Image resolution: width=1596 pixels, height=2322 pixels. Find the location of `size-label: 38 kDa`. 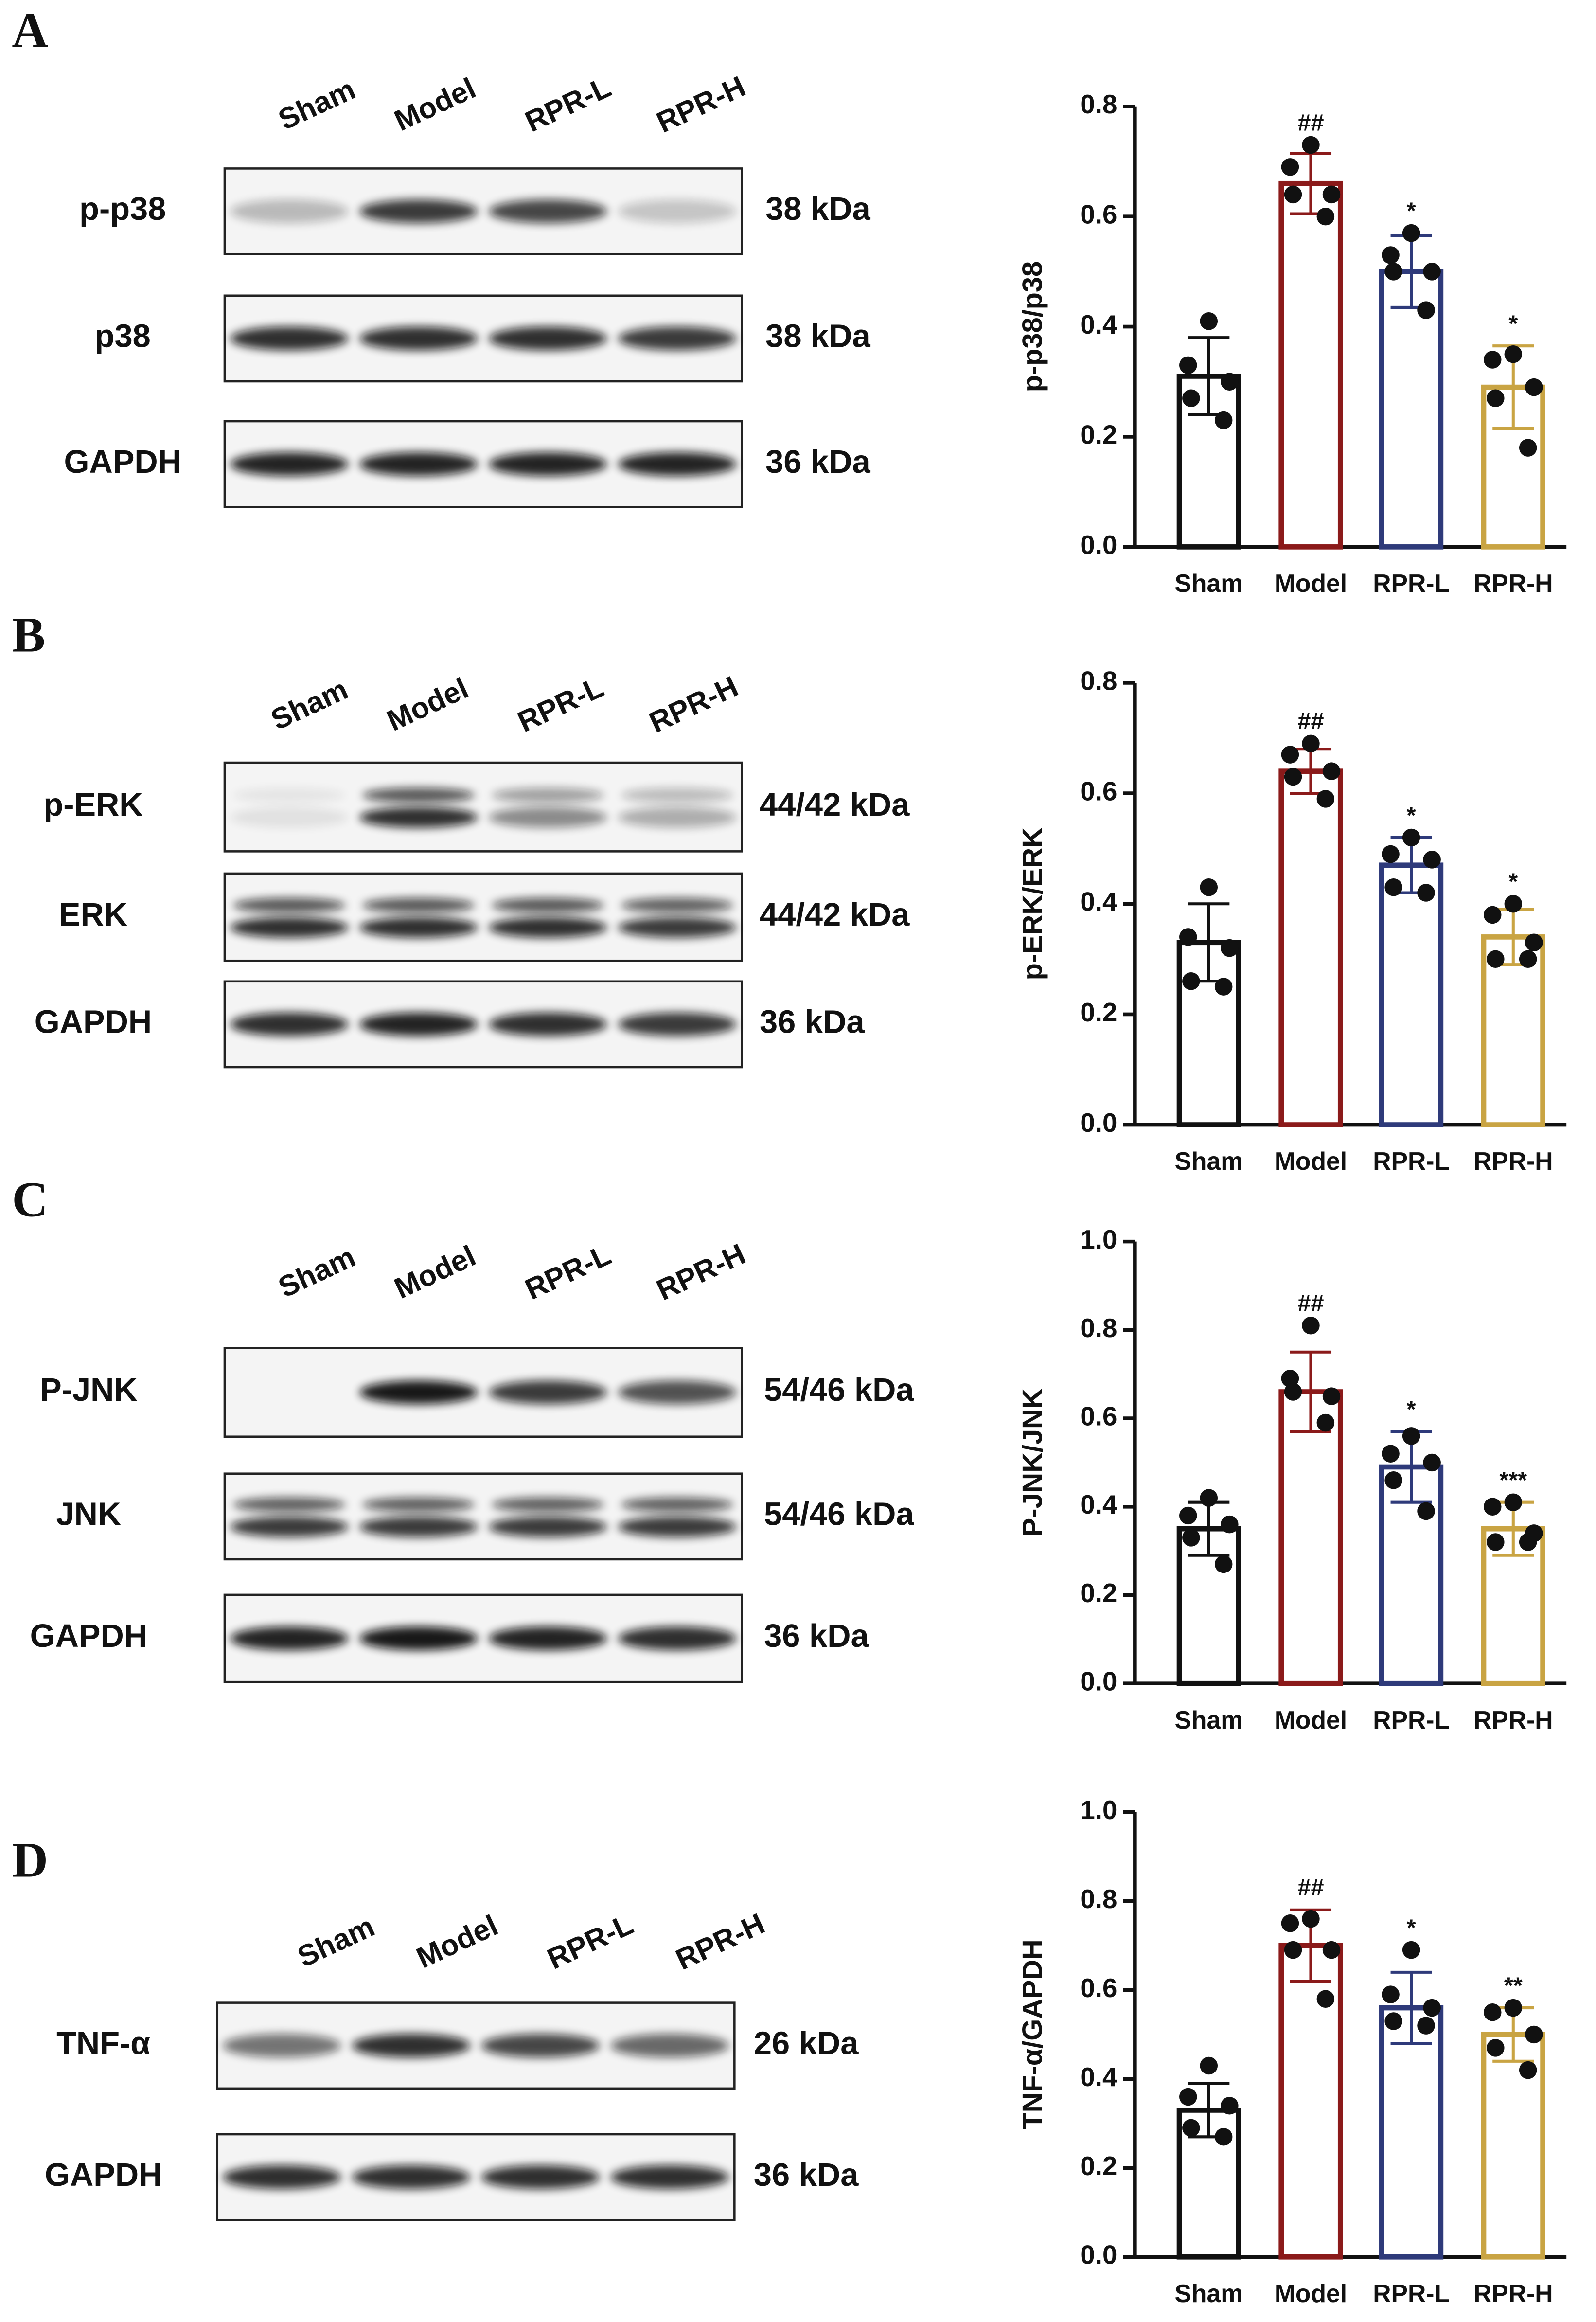

size-label: 38 kDa is located at coordinates (818, 336).